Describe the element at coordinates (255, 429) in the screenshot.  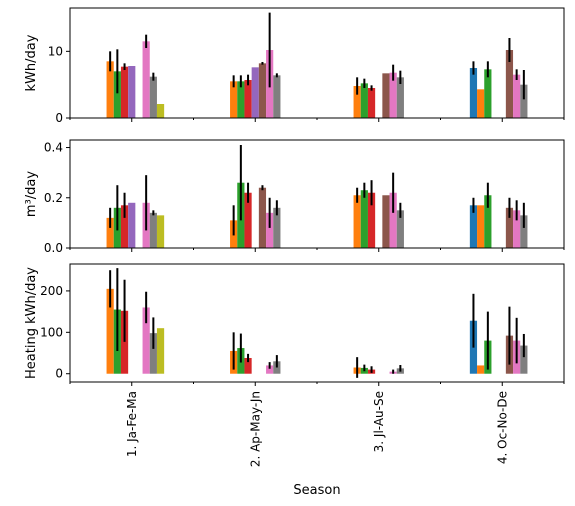
I see `x-tick-label: 2. Ap-May-Jn` at that location.